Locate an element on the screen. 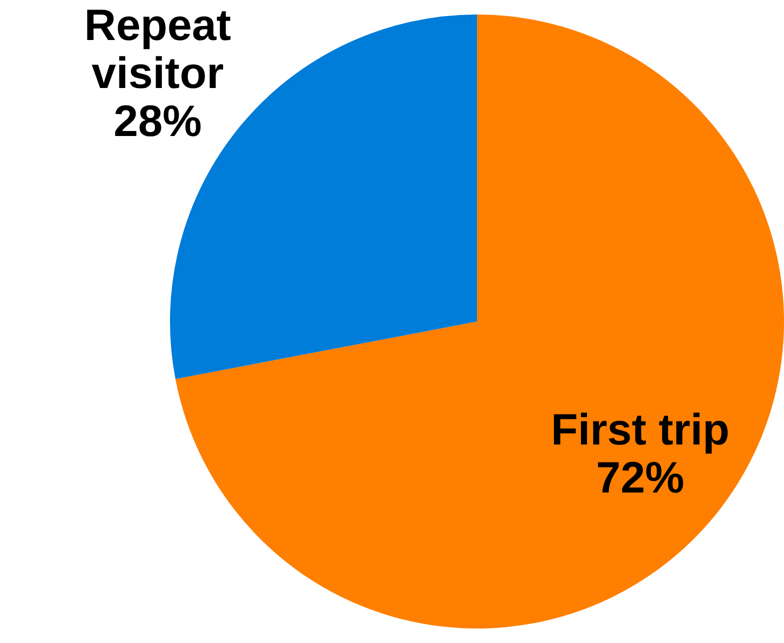 The width and height of the screenshot is (784, 643). slice-label: First trip is located at coordinates (640, 430).